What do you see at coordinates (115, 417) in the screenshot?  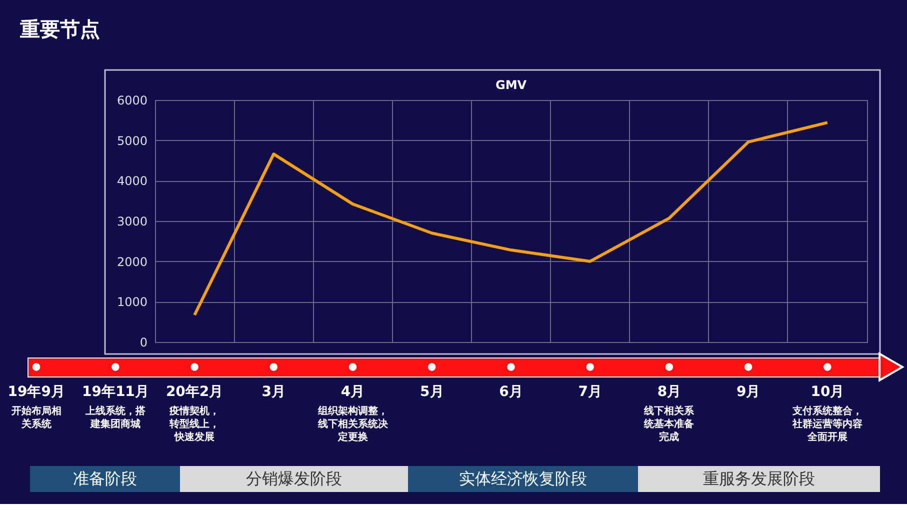 I see `text: 上线系统，搭建集团商城` at bounding box center [115, 417].